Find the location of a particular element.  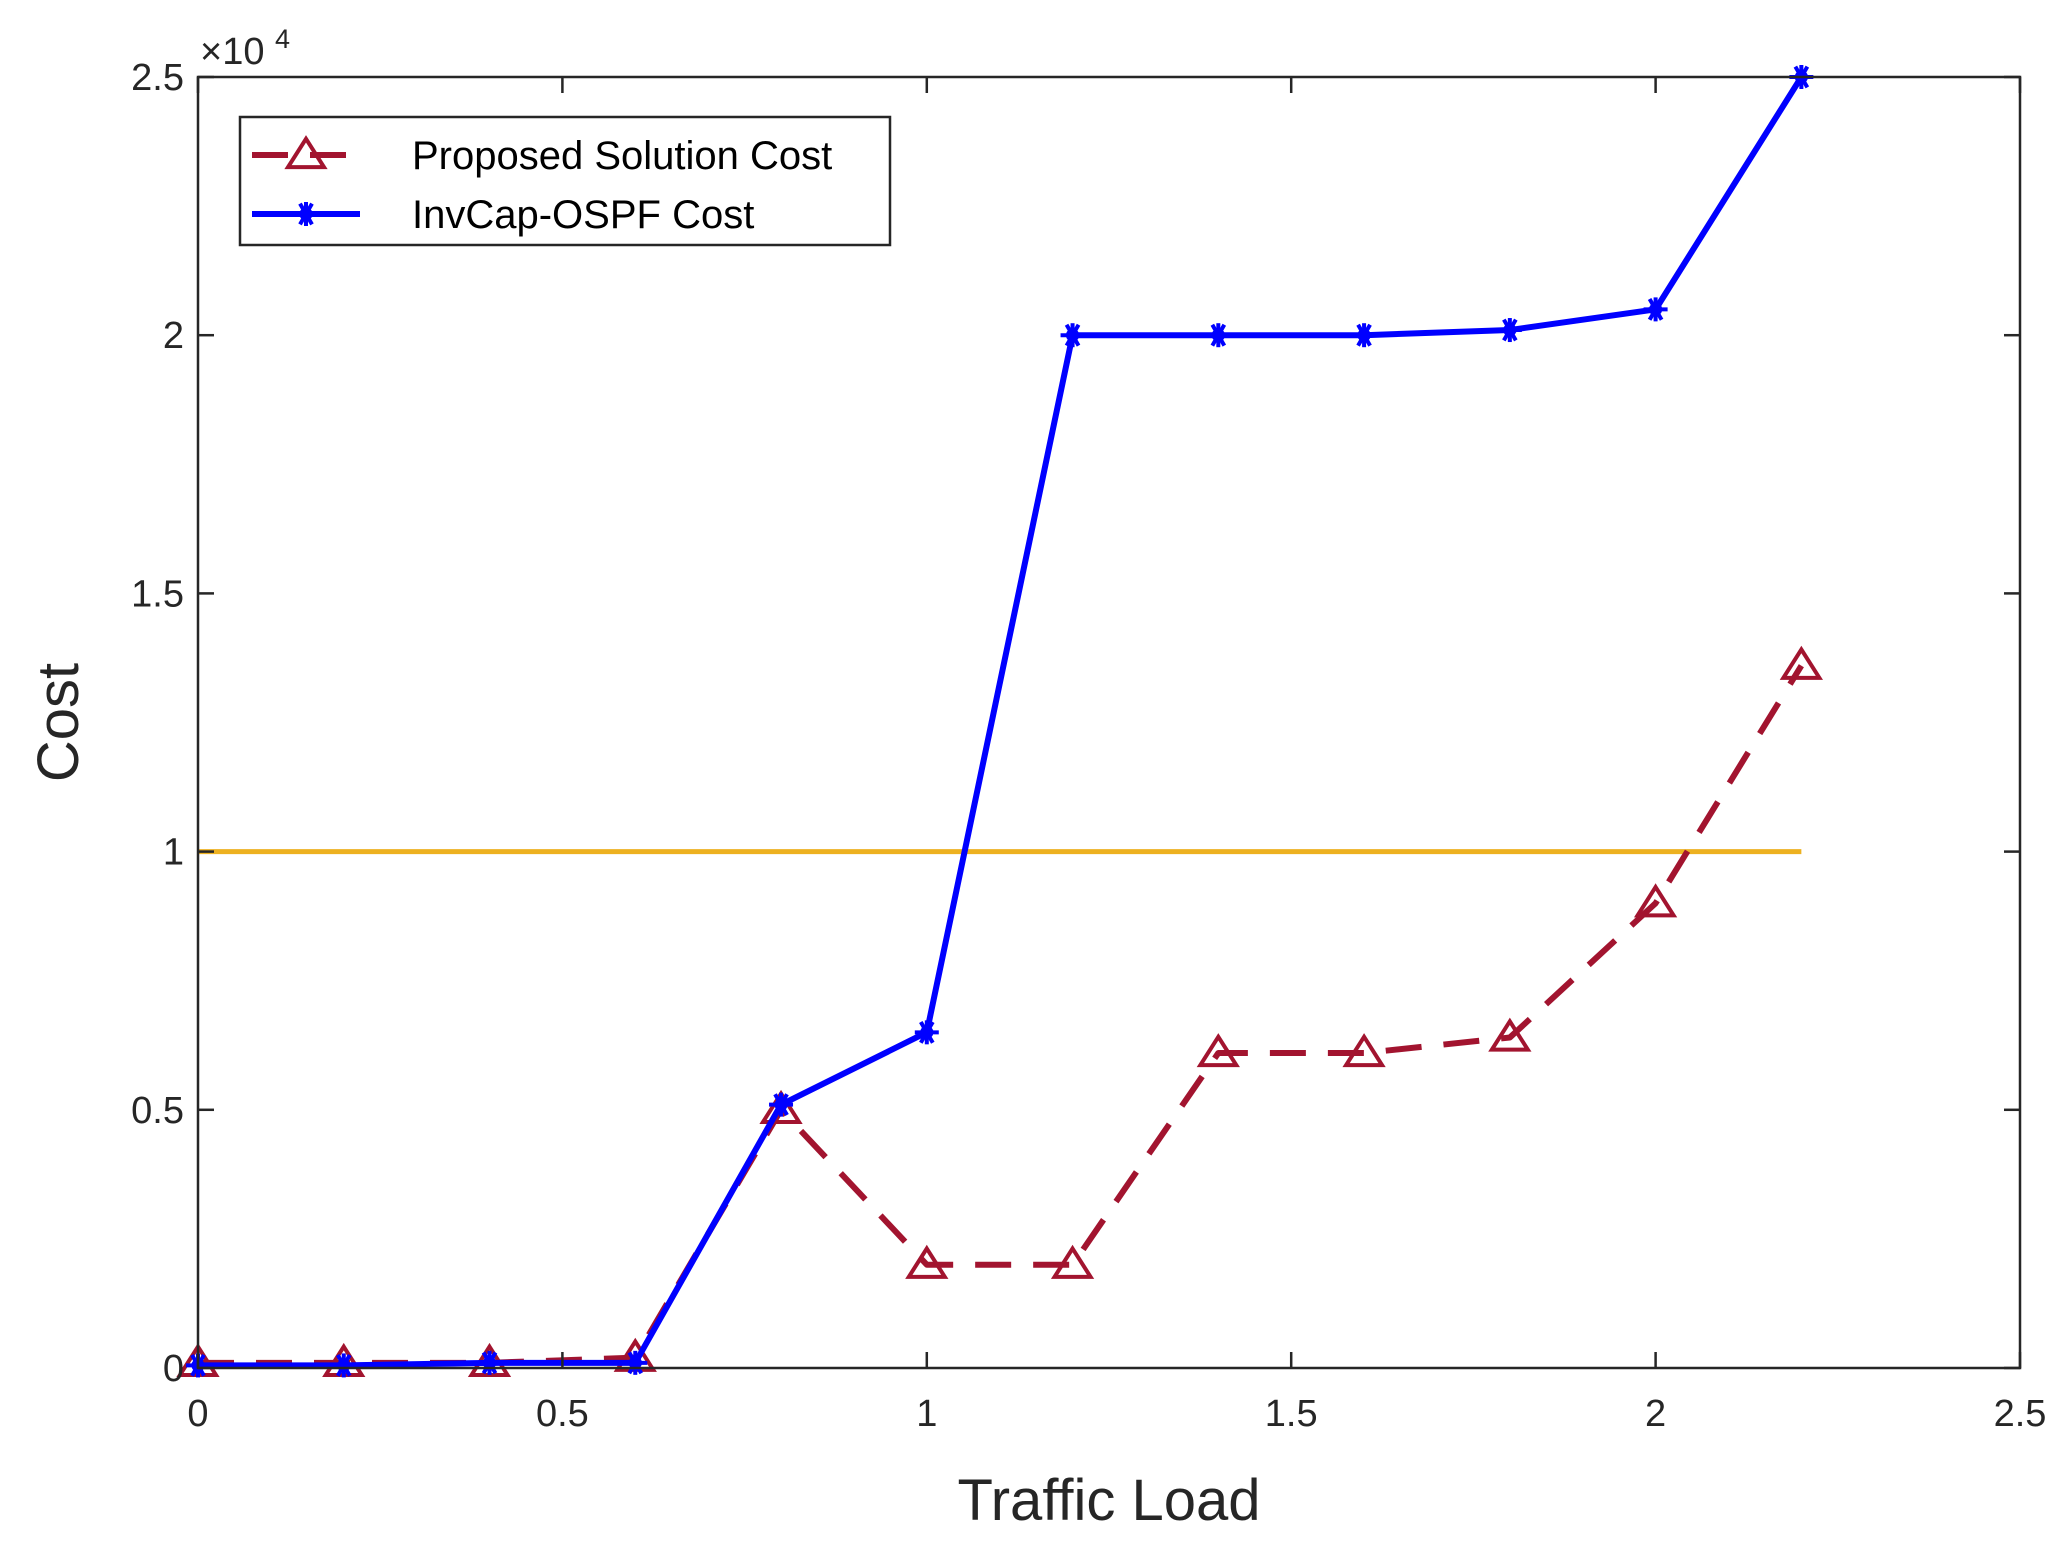

legend-box is located at coordinates (565, 181).